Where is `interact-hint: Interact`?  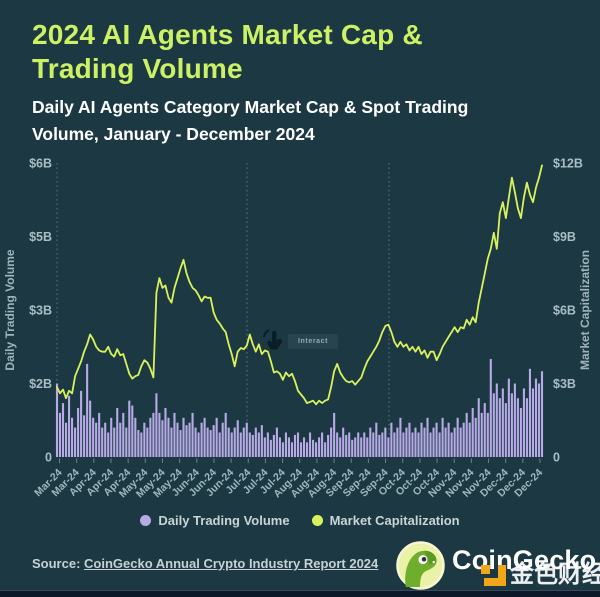 interact-hint: Interact is located at coordinates (300, 341).